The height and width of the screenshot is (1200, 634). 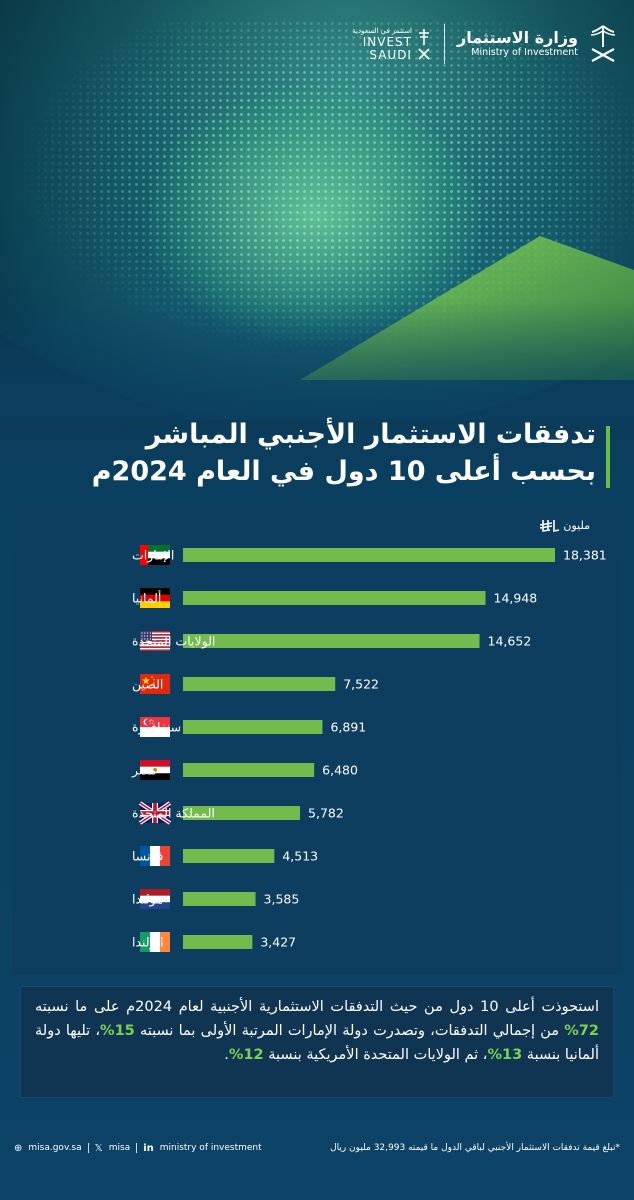 What do you see at coordinates (55, 1148) in the screenshot?
I see `website-link: misa.gov.sa` at bounding box center [55, 1148].